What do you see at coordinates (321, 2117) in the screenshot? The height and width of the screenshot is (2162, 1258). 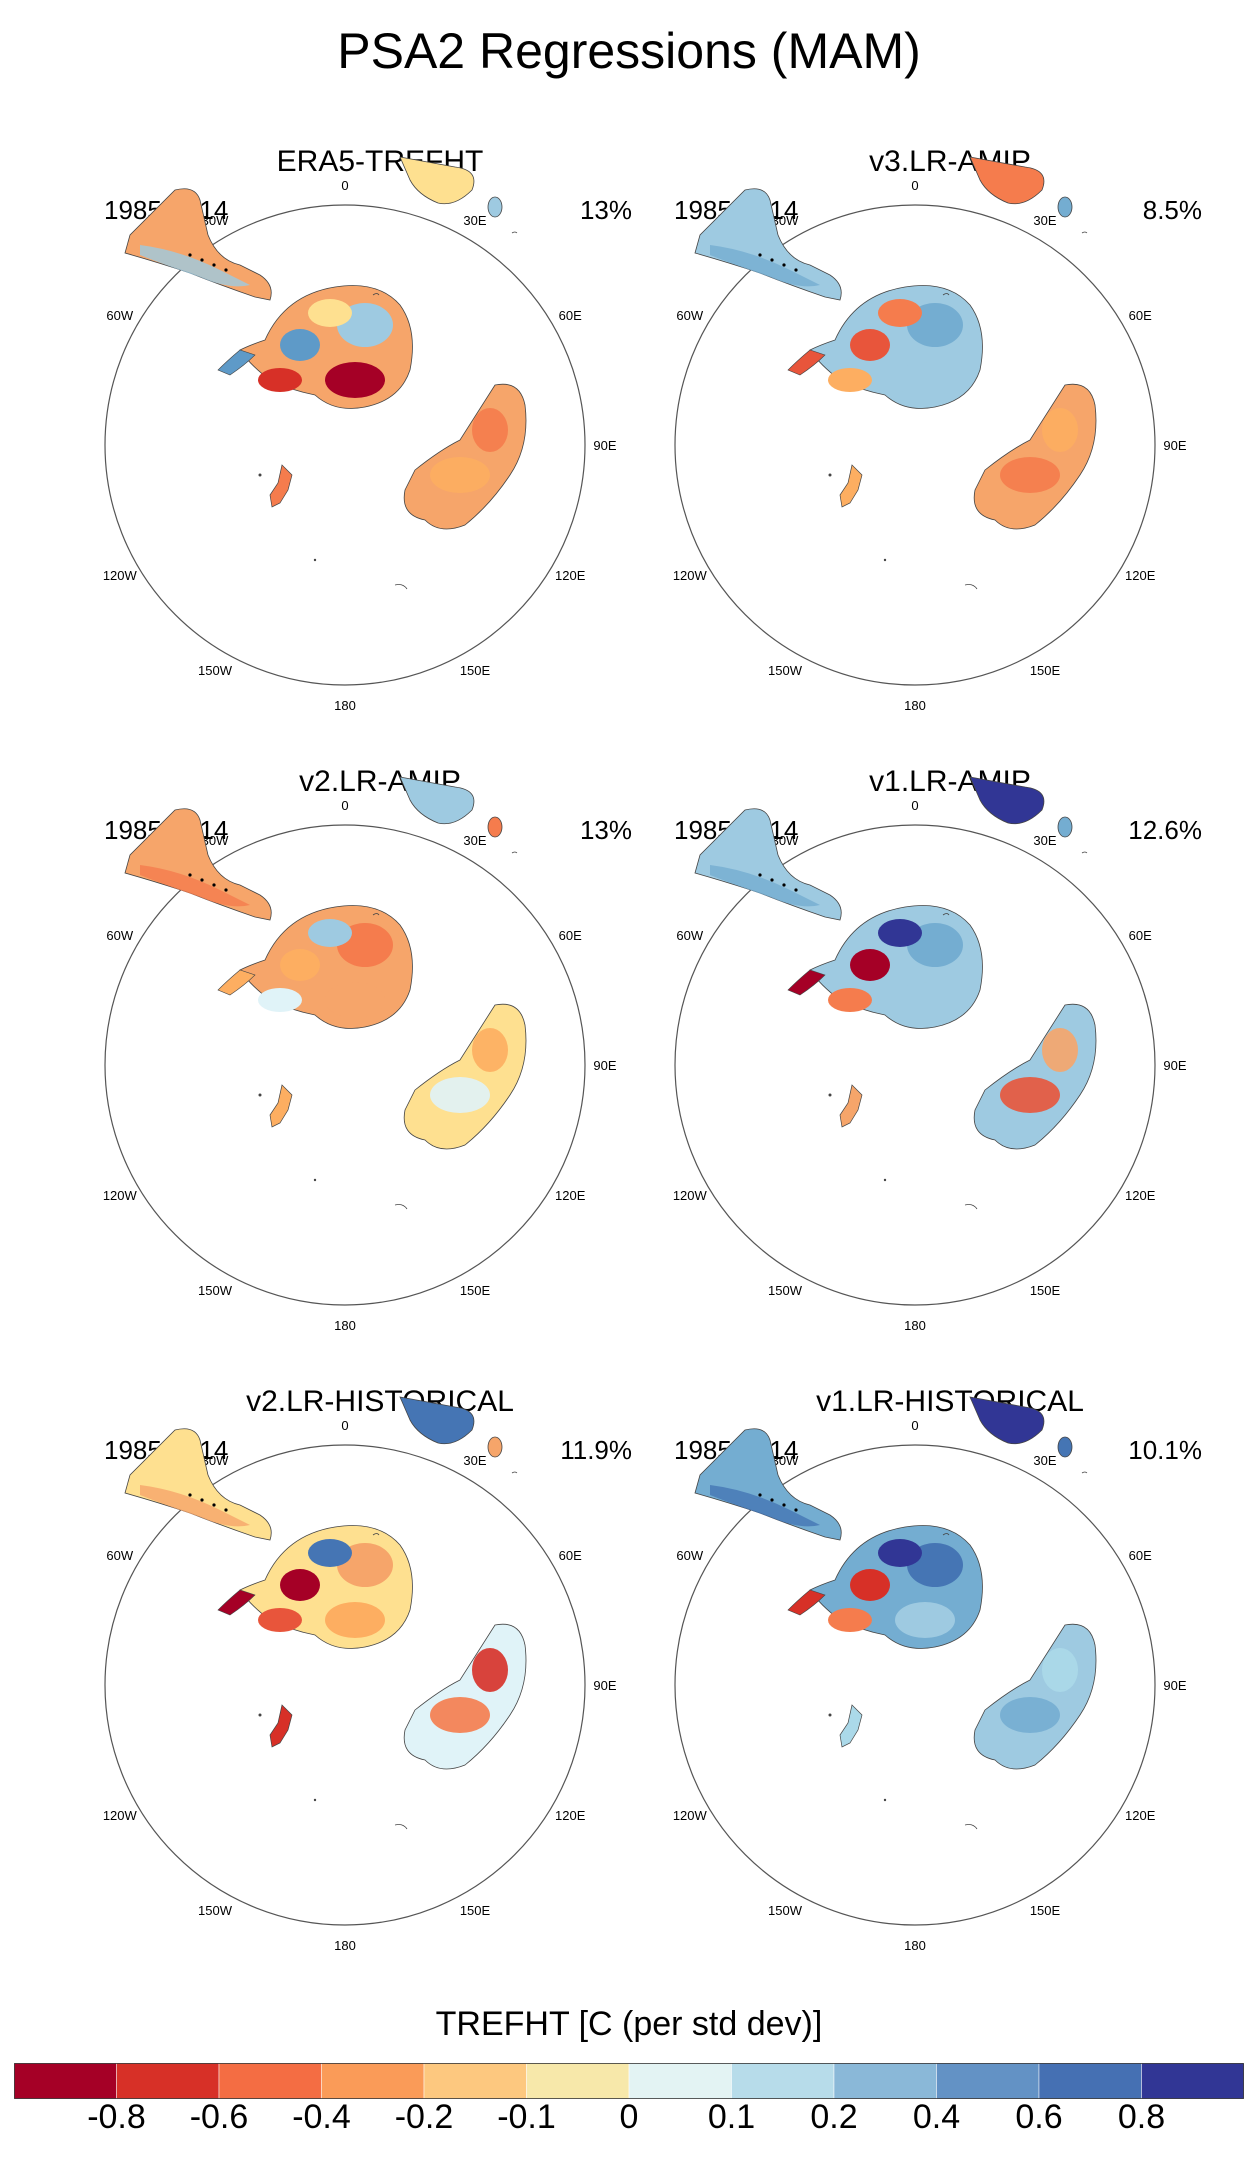 I see `colorbar-tick-label: -0.4` at bounding box center [321, 2117].